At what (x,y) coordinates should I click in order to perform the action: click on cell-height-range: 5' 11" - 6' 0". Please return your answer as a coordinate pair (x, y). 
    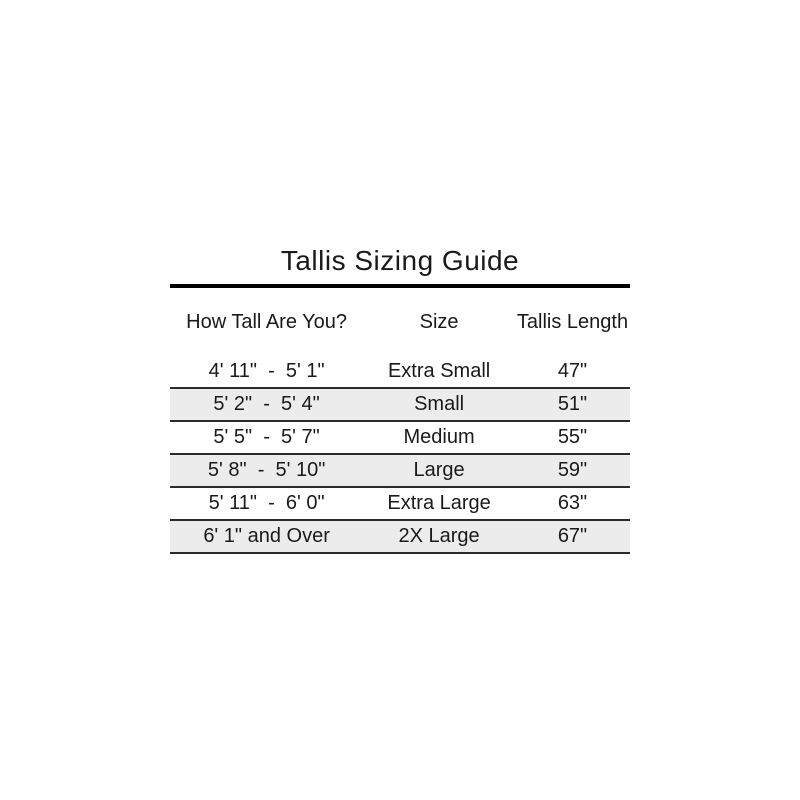
    Looking at the image, I should click on (266, 503).